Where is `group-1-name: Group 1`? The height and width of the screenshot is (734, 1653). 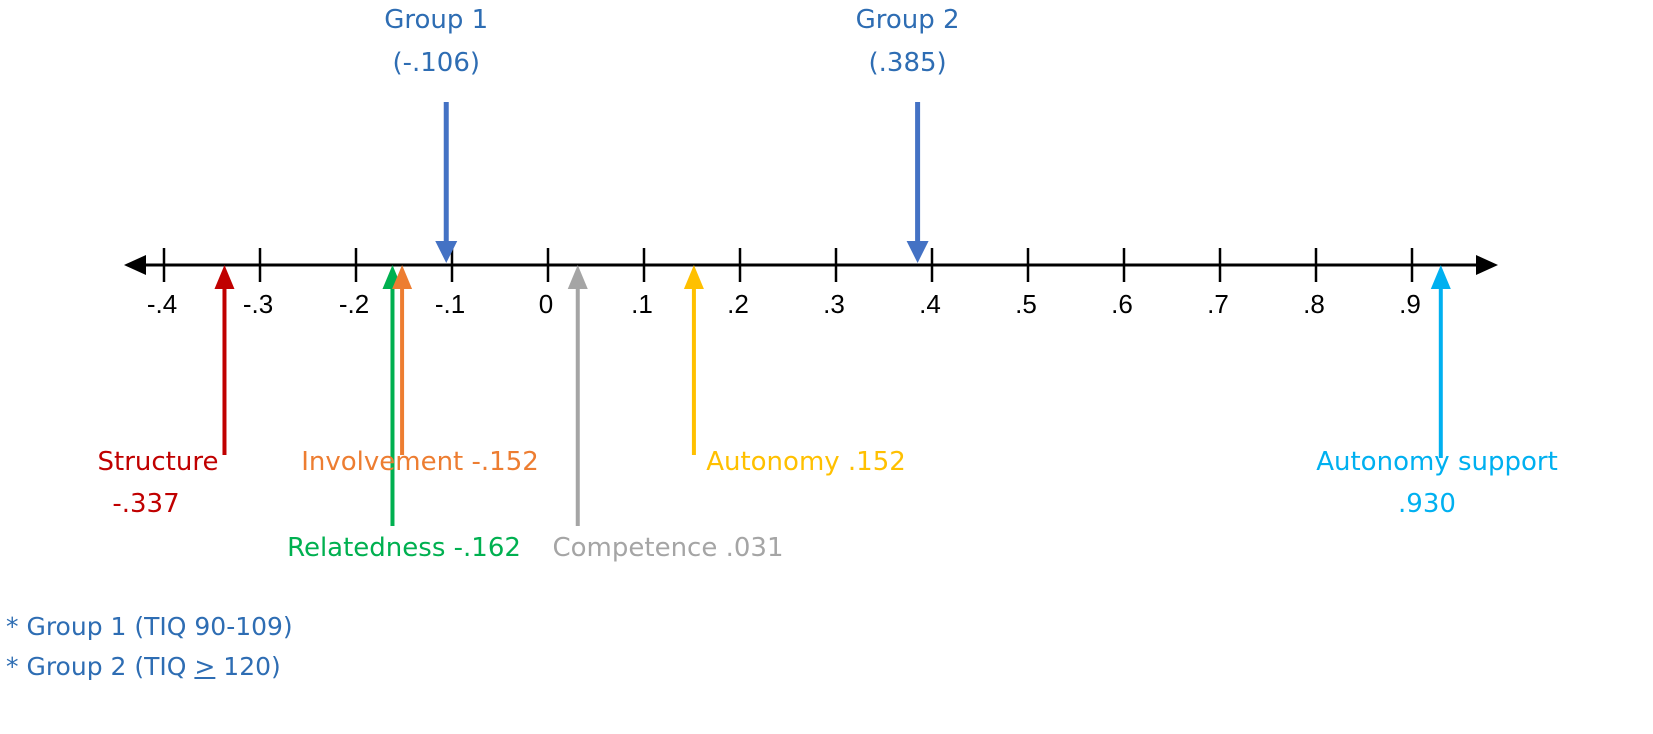
group-1-name: Group 1 is located at coordinates (436, 20).